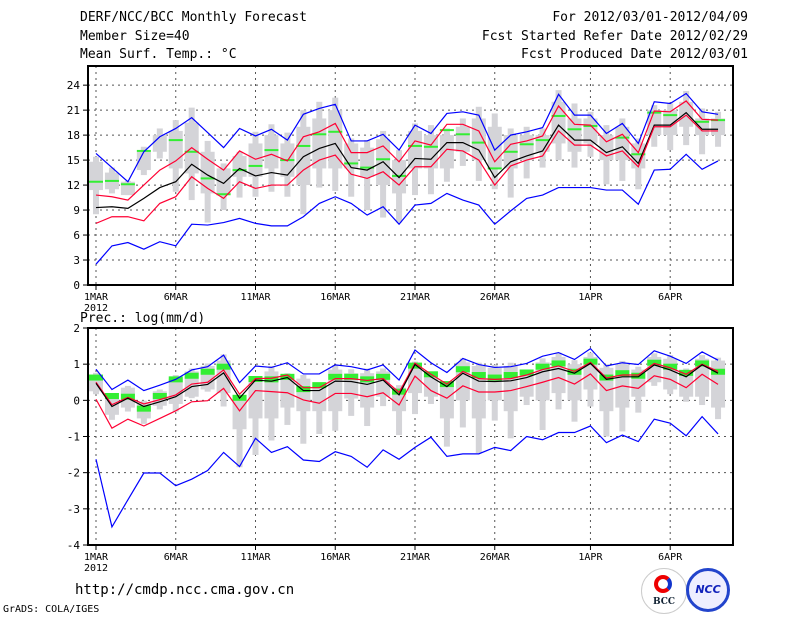 This screenshot has width=800, height=618. What do you see at coordinates (614, 36) in the screenshot?
I see `start-date: Fcst Started Refer Date 2012/02/29` at bounding box center [614, 36].